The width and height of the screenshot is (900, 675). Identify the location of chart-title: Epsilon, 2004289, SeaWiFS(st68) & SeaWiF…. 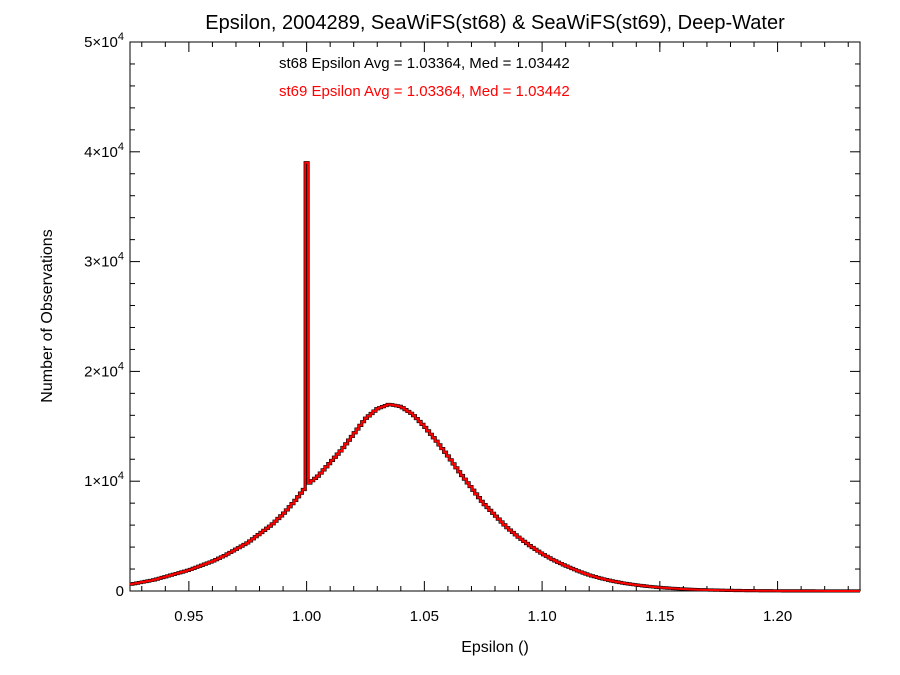
(495, 23).